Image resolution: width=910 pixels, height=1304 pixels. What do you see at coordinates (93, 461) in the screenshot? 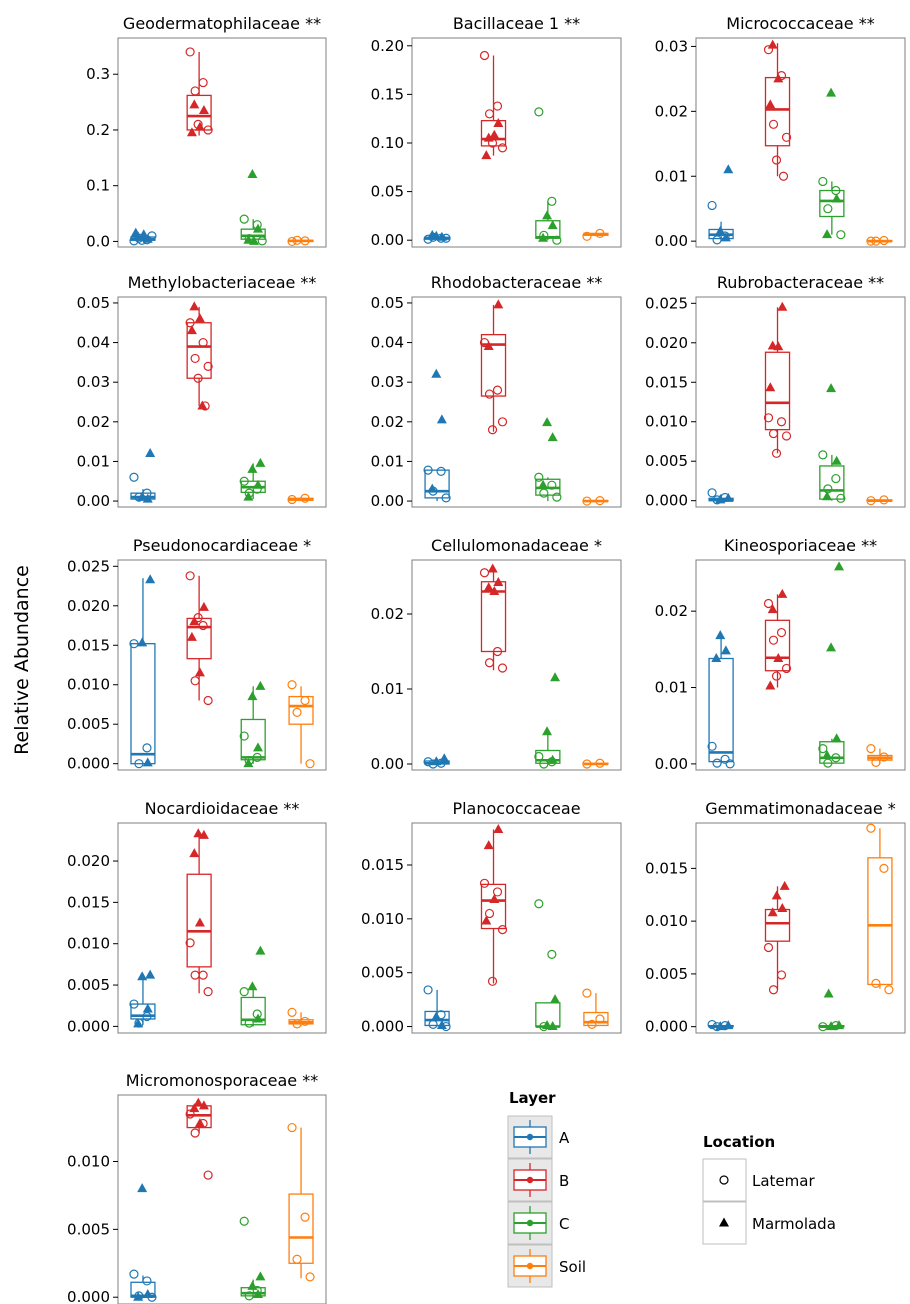
I see `y-tick-label: 0.01` at bounding box center [93, 461].